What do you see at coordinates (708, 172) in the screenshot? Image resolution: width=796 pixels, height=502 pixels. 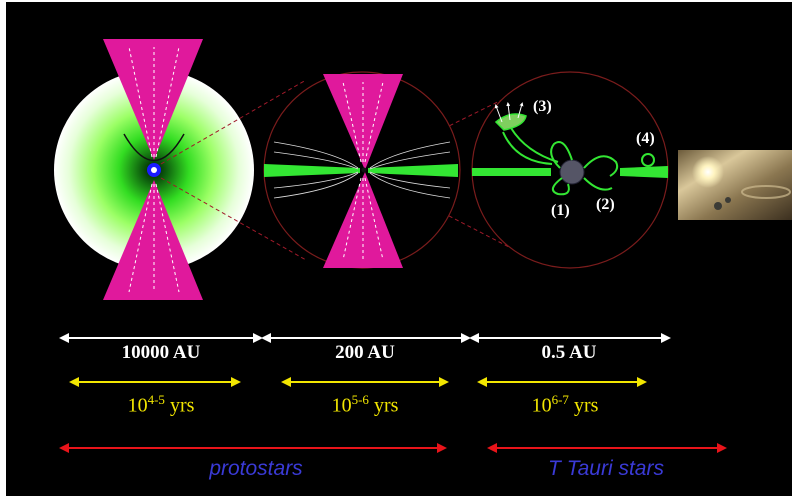 I see `young-sun` at bounding box center [708, 172].